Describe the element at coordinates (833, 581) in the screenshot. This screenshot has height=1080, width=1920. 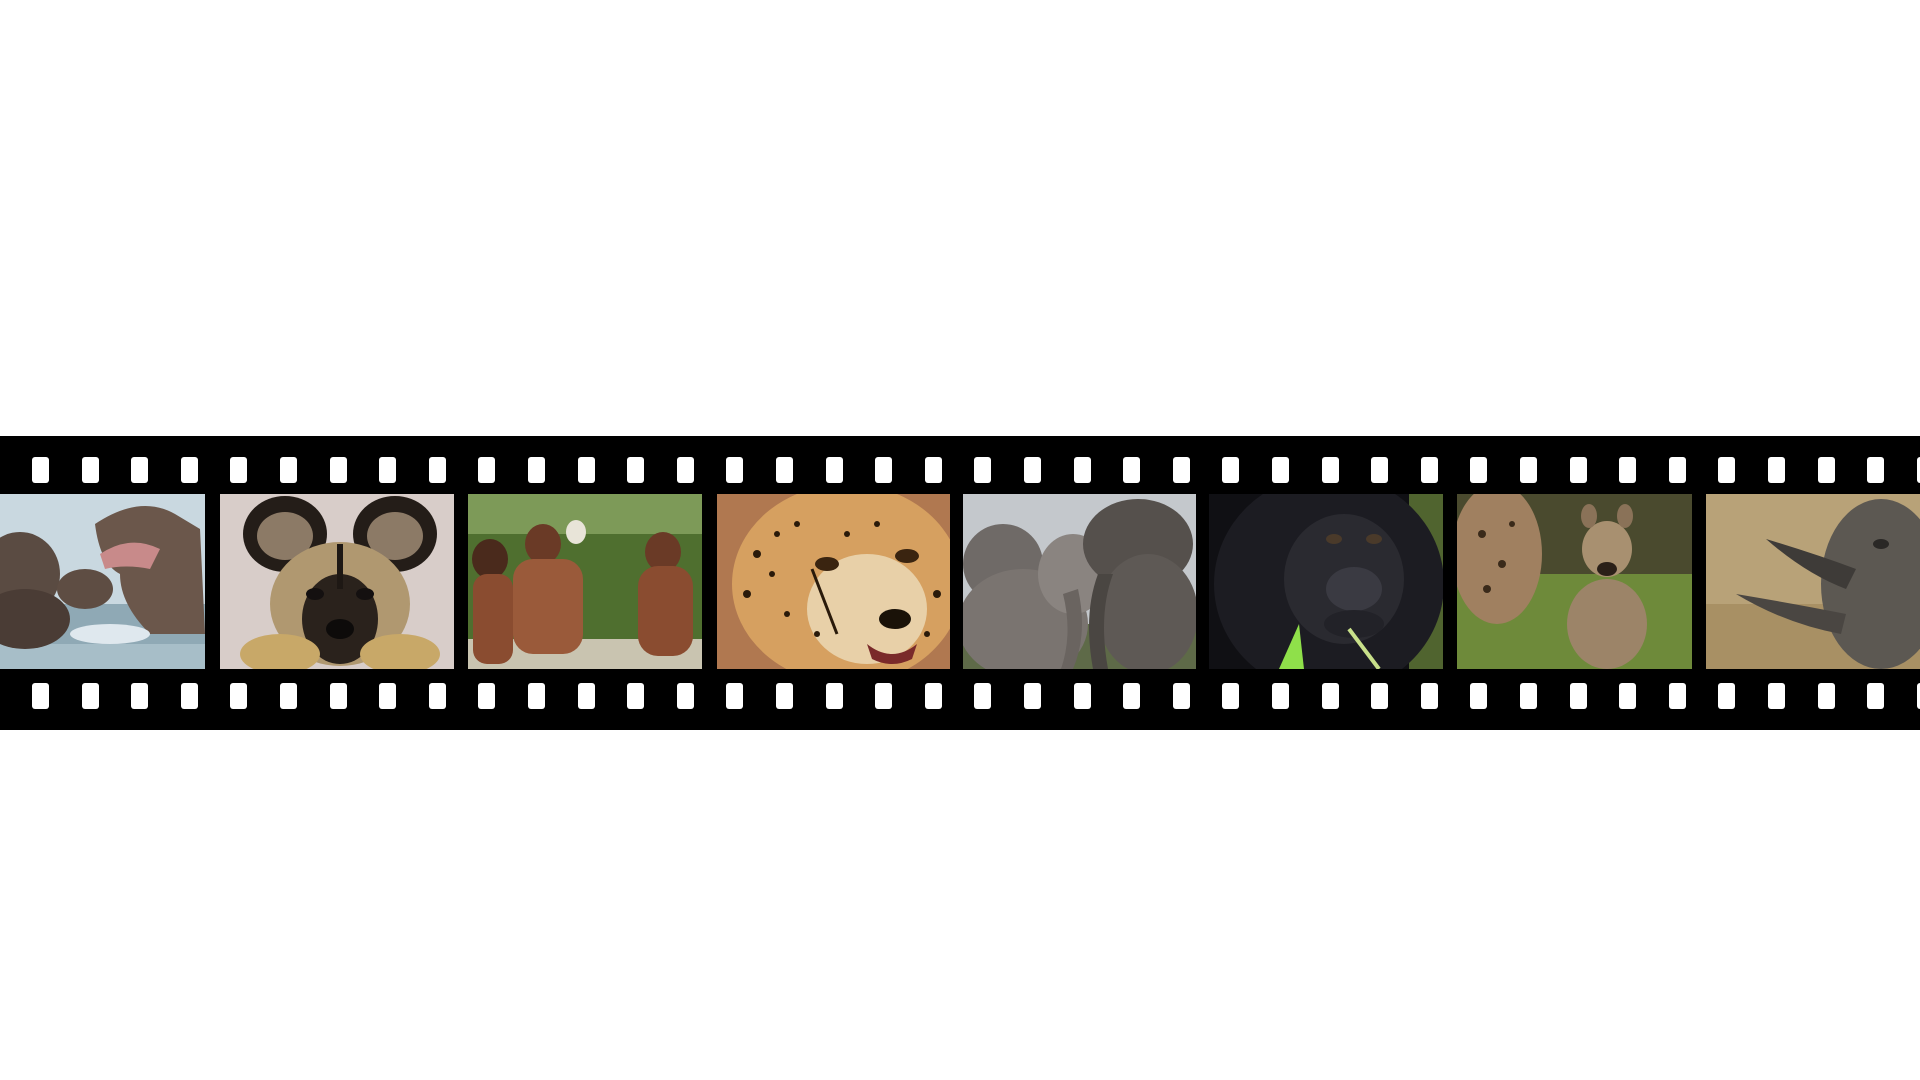
I see `frame-cheetah-photo` at that location.